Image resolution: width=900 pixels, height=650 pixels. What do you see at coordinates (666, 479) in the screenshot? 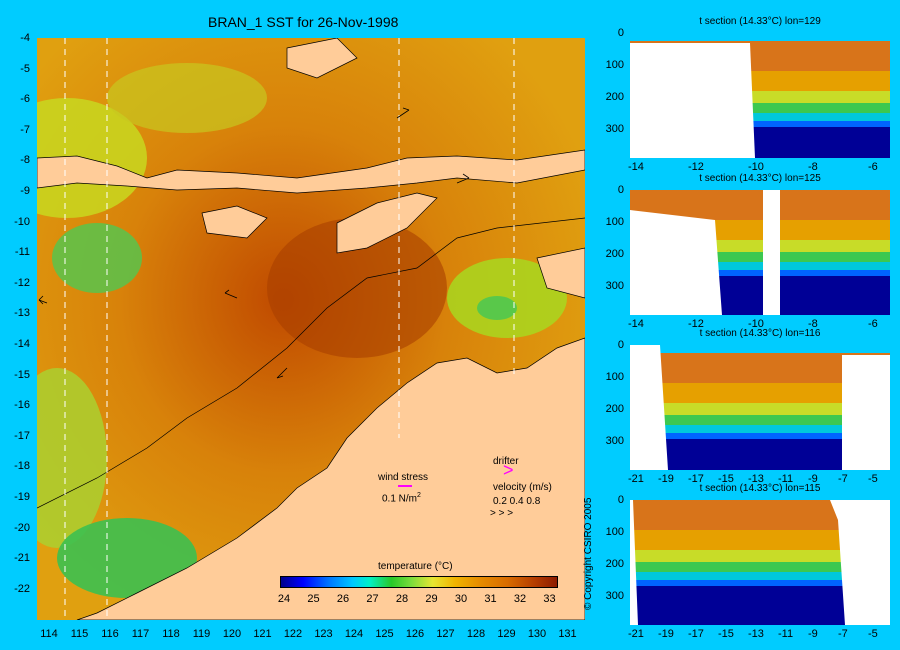
I see `section-x-tick: -19` at bounding box center [666, 479].